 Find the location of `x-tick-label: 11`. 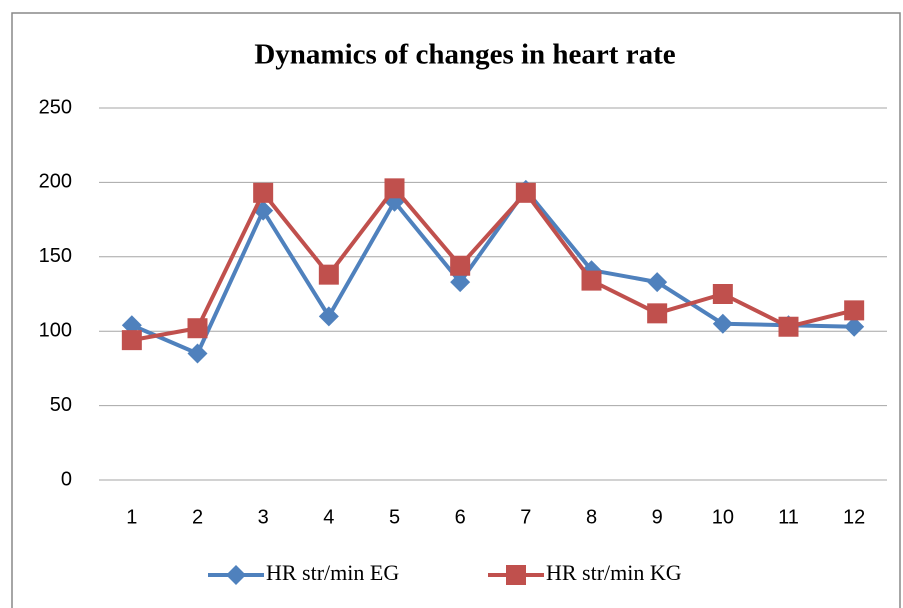

x-tick-label: 11 is located at coordinates (788, 517).